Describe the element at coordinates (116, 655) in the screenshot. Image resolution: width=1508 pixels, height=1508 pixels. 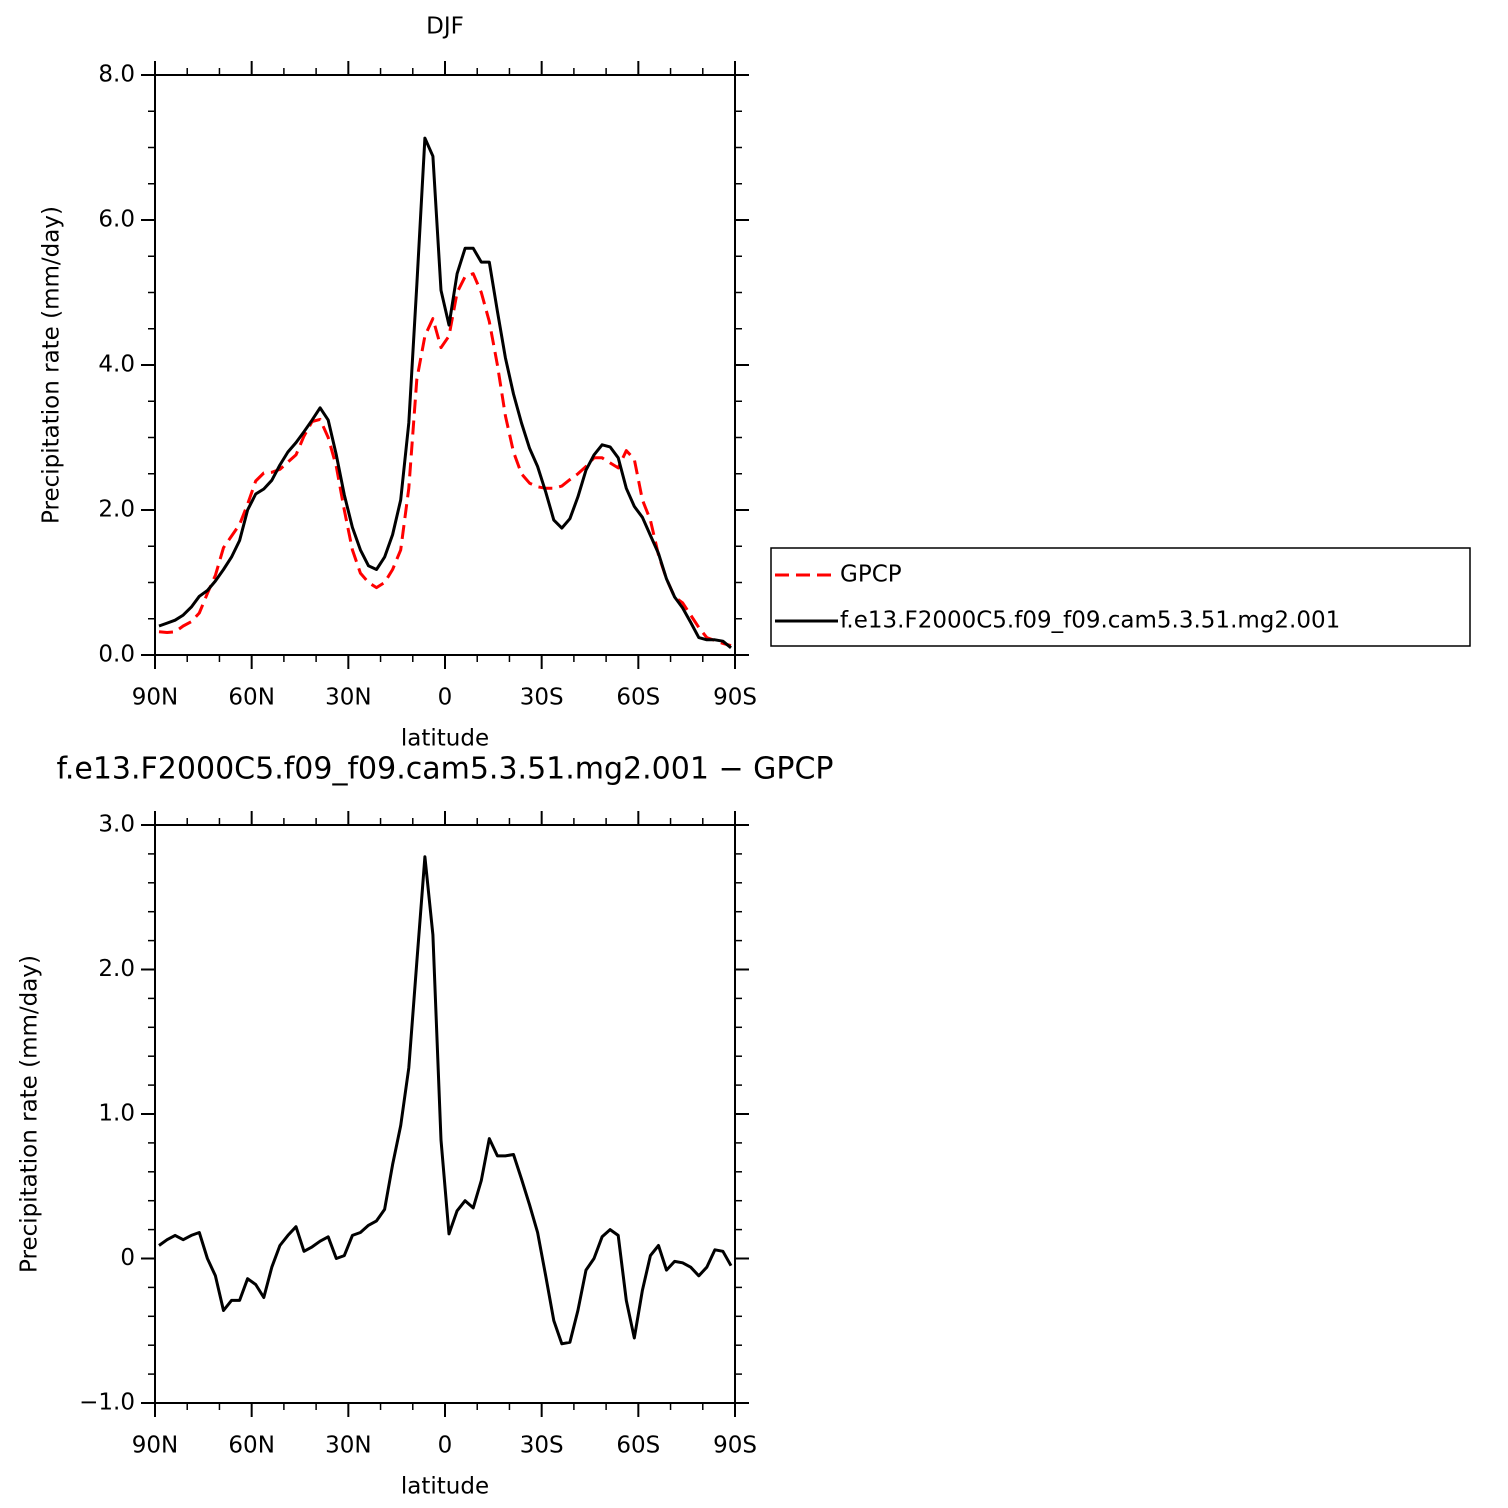
I see `y-tick-label: 0.0` at that location.